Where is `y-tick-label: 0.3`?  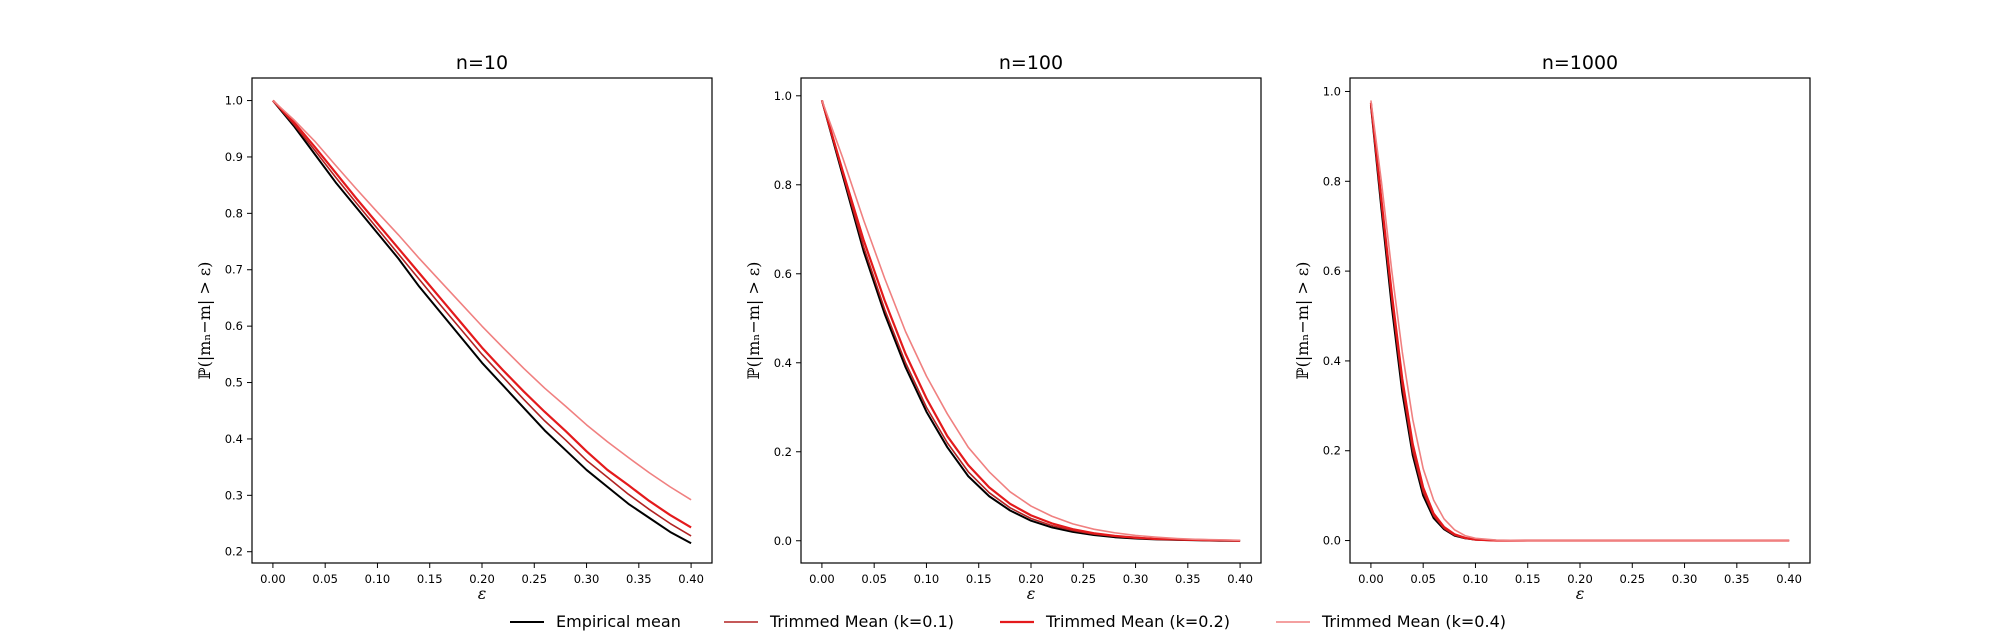 y-tick-label: 0.3 is located at coordinates (234, 495).